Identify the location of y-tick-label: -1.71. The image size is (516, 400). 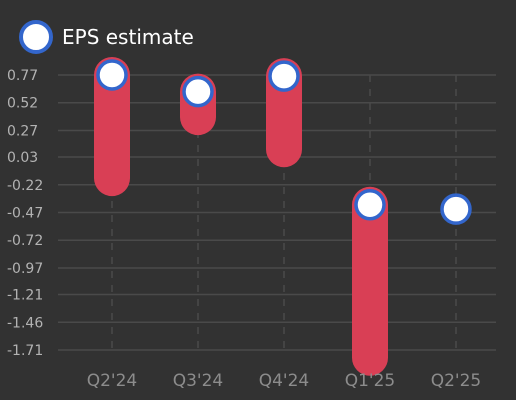
(25, 351).